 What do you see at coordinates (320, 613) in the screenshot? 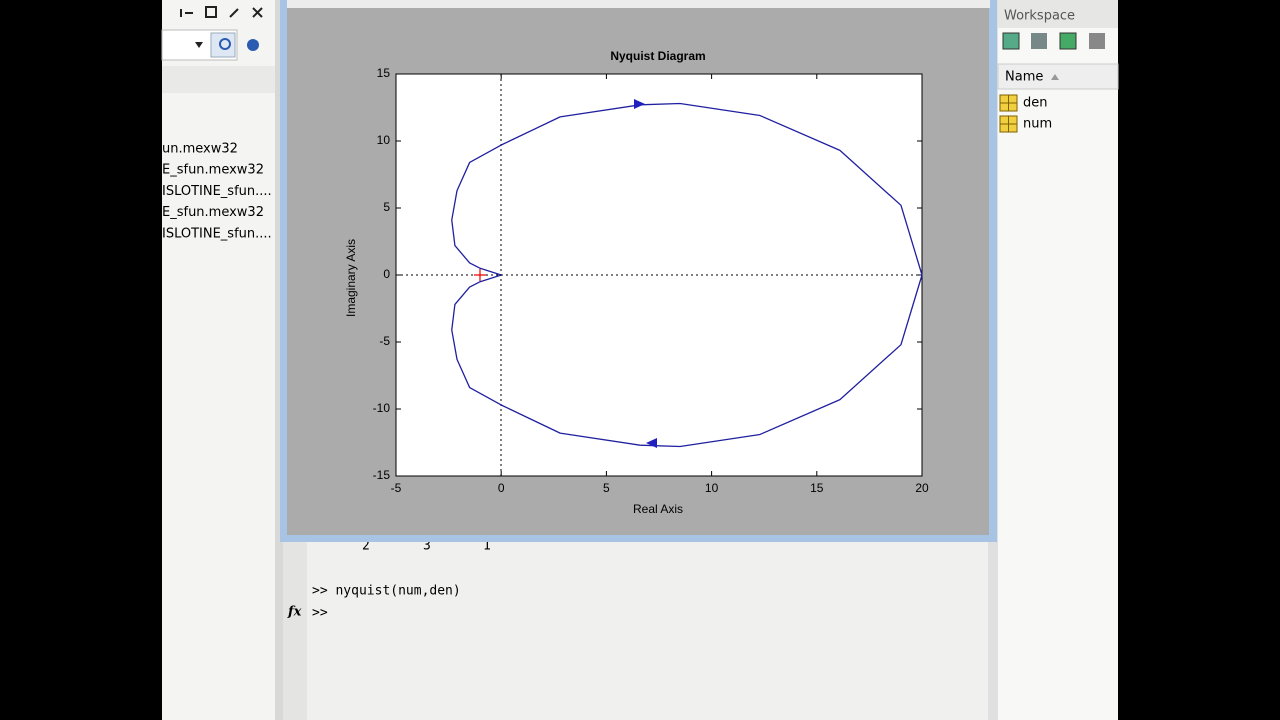
I see `prompt: >>` at bounding box center [320, 613].